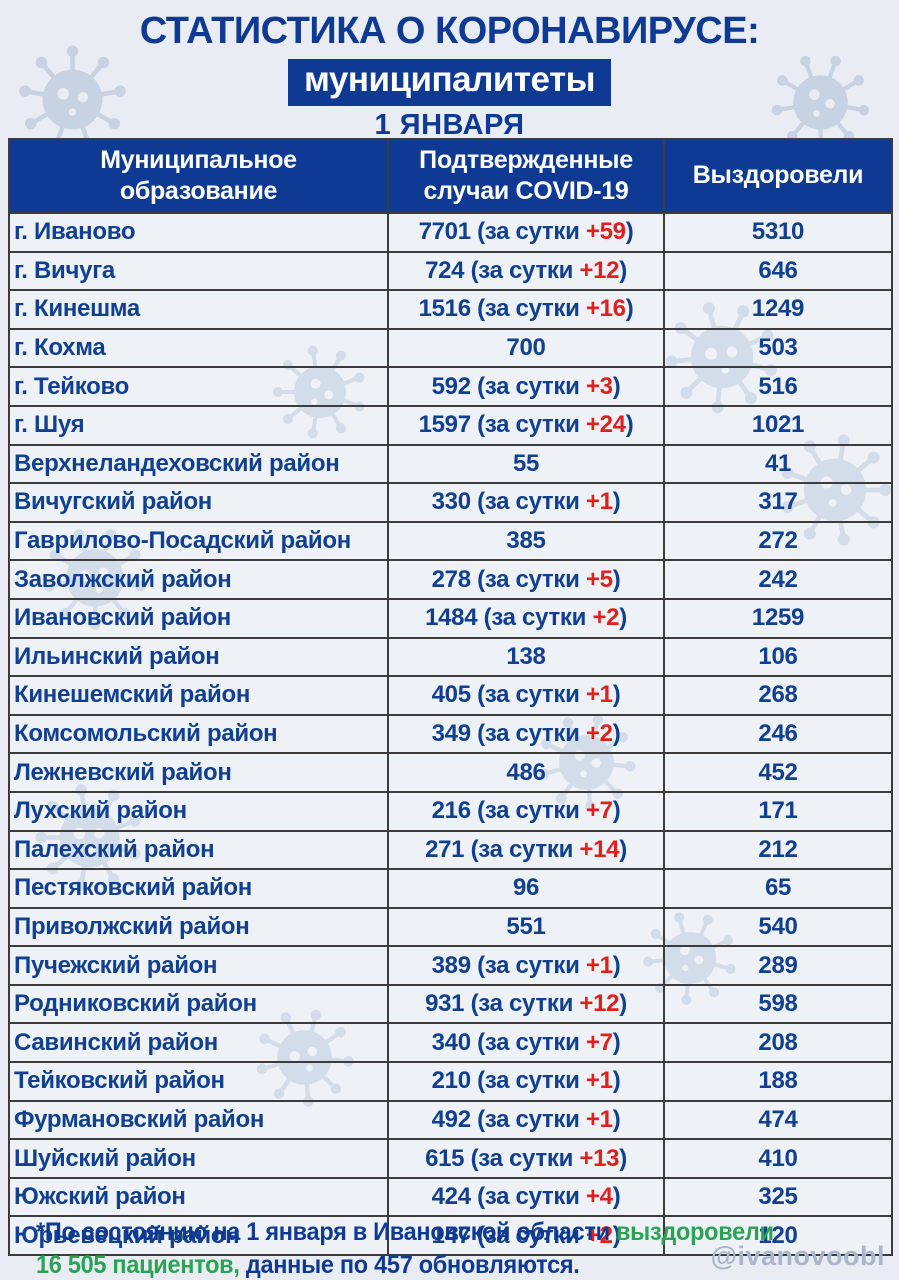 This screenshot has width=899, height=1280. I want to click on recovered-cell: 598, so click(778, 1004).